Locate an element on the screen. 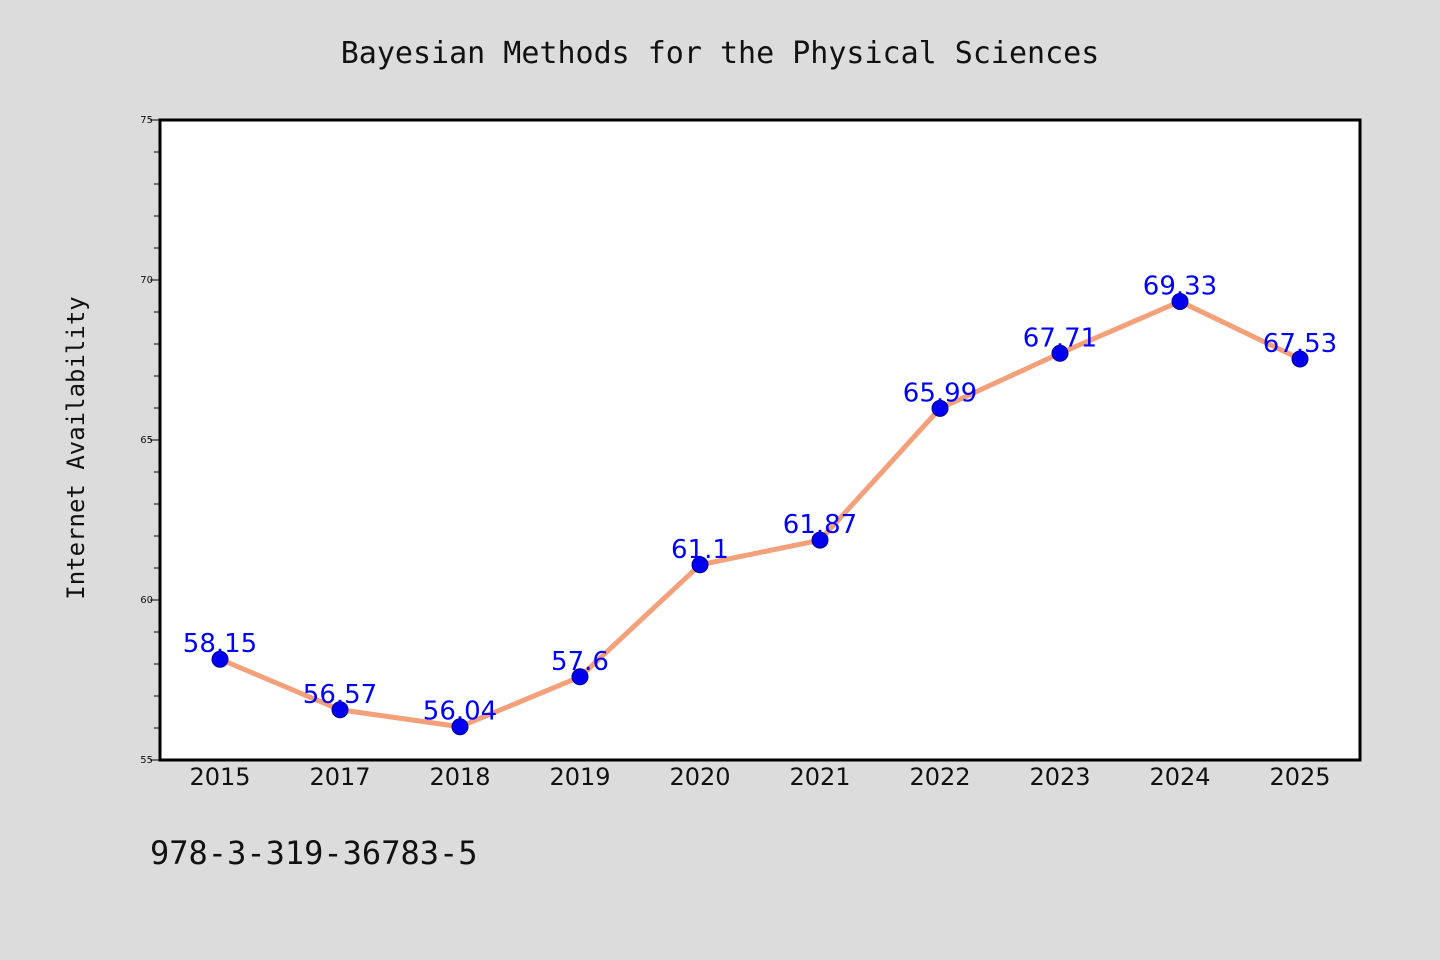 The image size is (1440, 960). data-label: 69.33 is located at coordinates (1180, 286).